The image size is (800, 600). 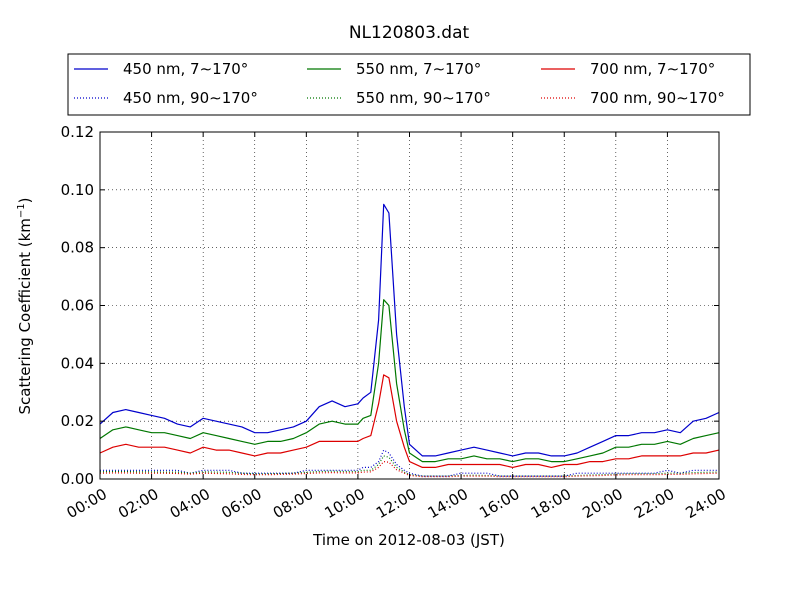 What do you see at coordinates (77, 132) in the screenshot?
I see `y-tick-label: 0.12` at bounding box center [77, 132].